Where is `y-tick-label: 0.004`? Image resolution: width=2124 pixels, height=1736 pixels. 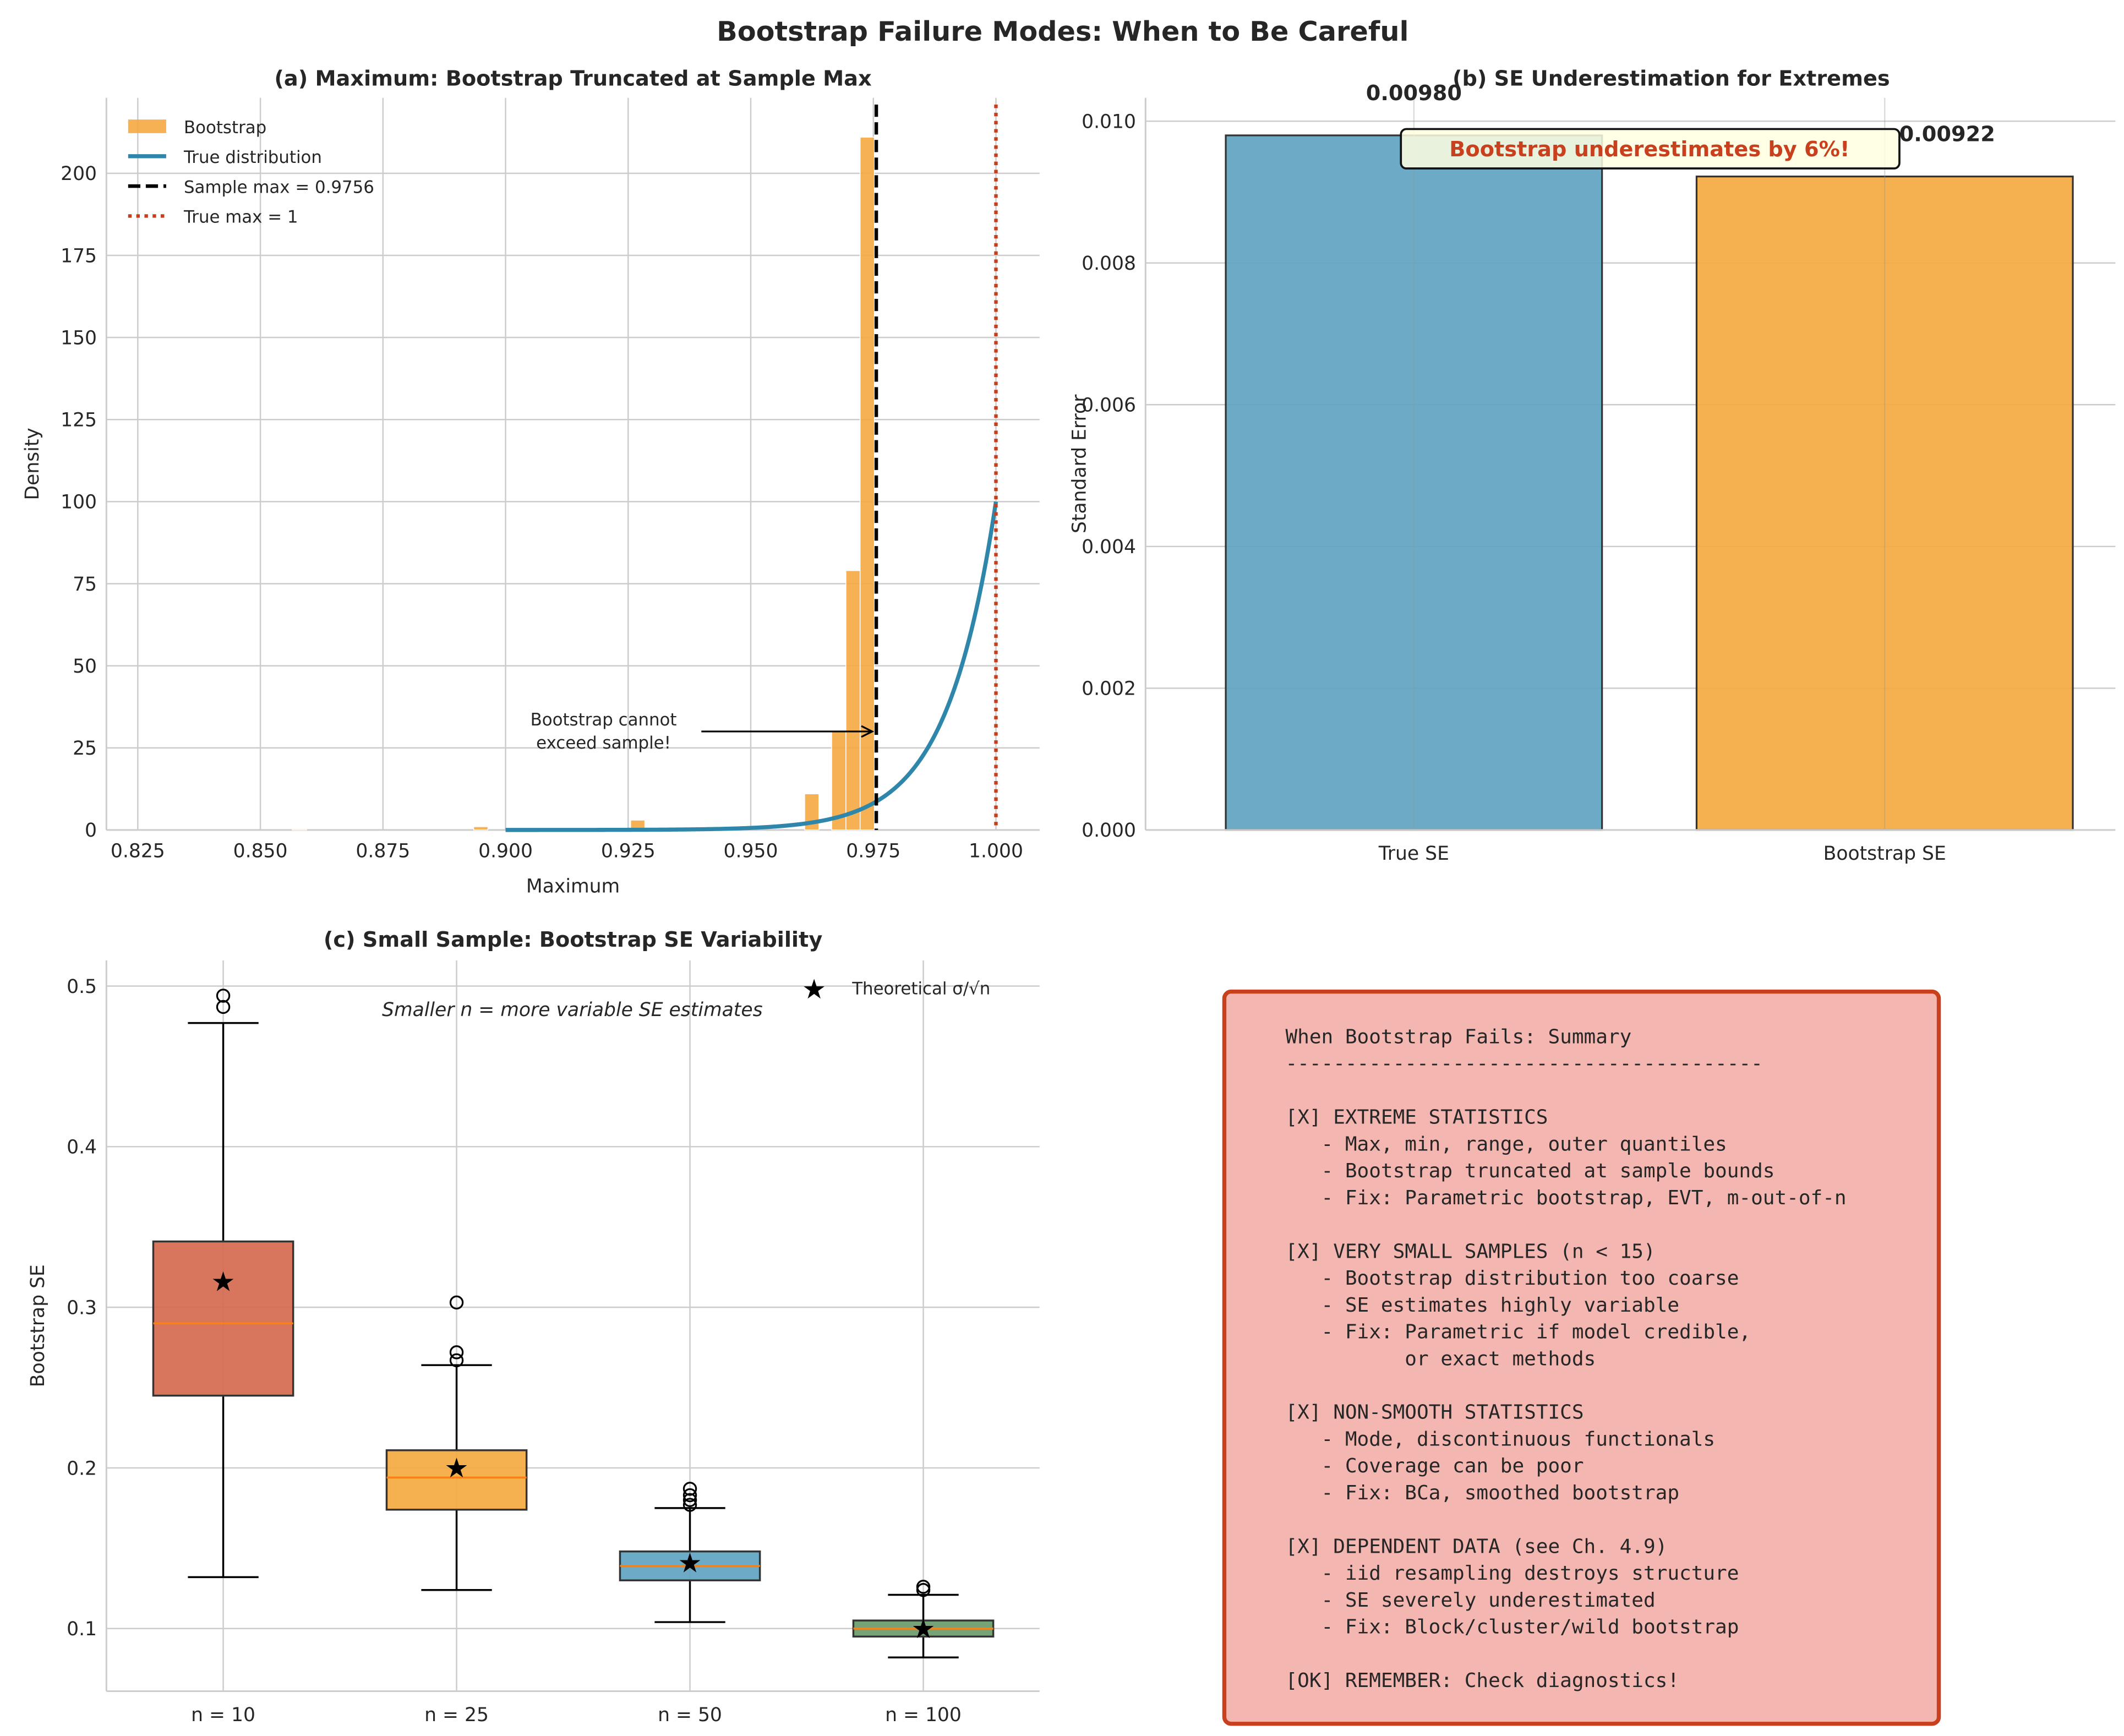
y-tick-label: 0.004 is located at coordinates (1109, 547).